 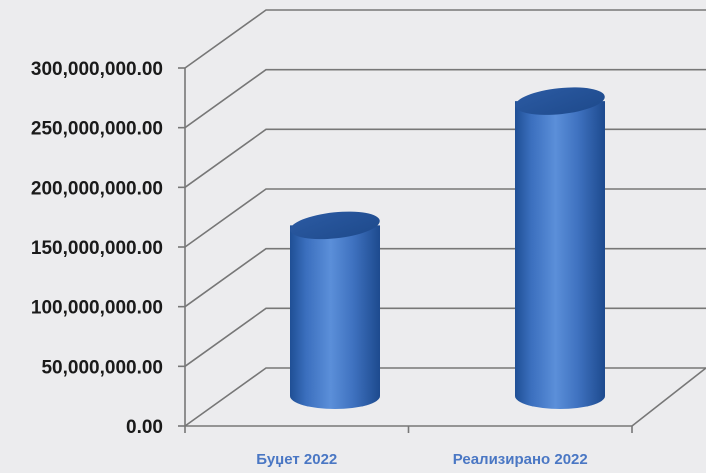 I want to click on y-tick-label: 0.00, so click(x=144, y=427).